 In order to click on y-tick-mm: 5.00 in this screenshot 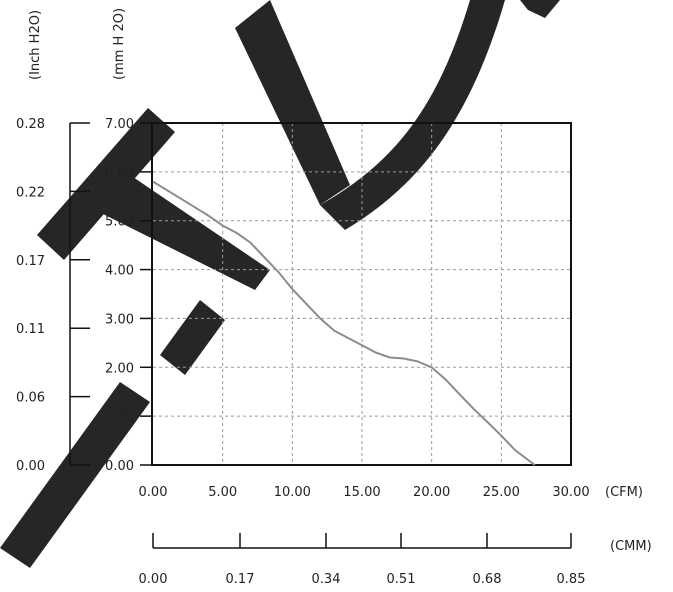, I will do `click(119, 222)`.